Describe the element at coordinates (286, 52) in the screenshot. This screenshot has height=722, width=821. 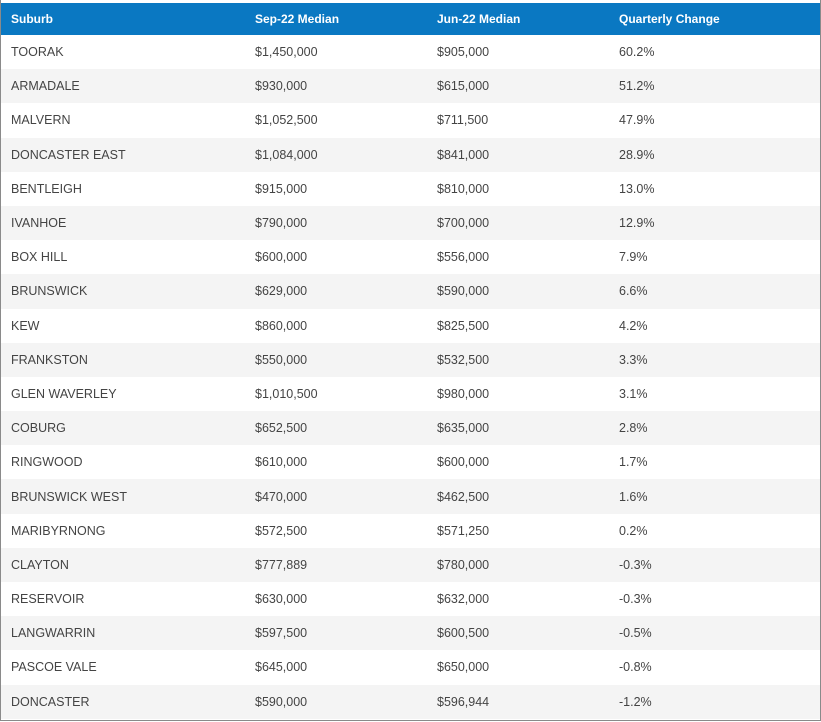
I see `cell-sep22-median: $1,450,000` at that location.